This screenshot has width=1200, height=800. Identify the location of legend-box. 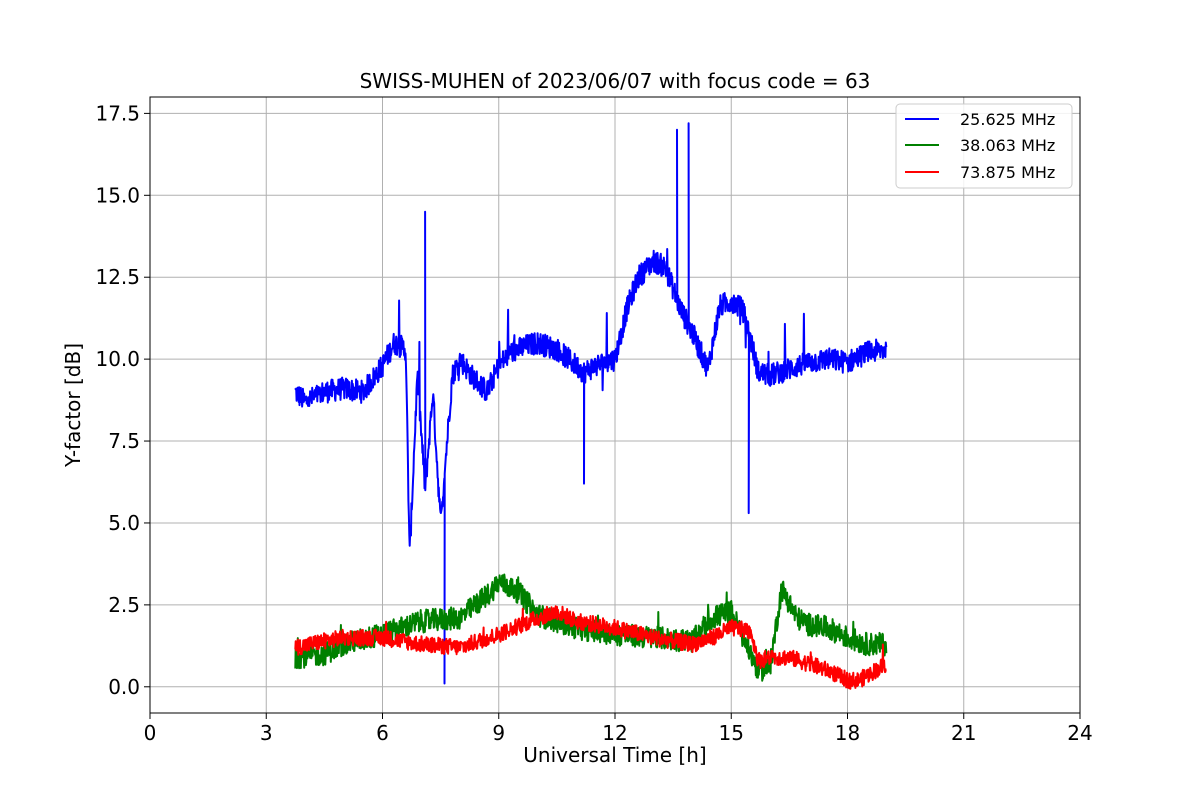
(984, 146).